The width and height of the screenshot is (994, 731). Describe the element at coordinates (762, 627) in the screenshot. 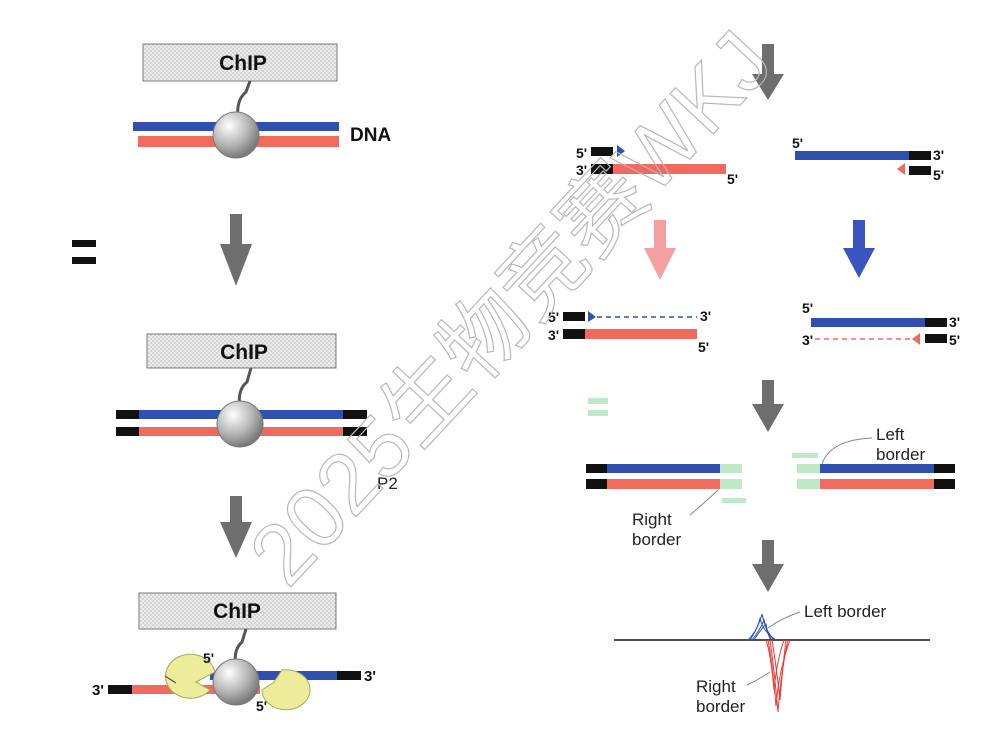

I see `left-border-peak` at that location.